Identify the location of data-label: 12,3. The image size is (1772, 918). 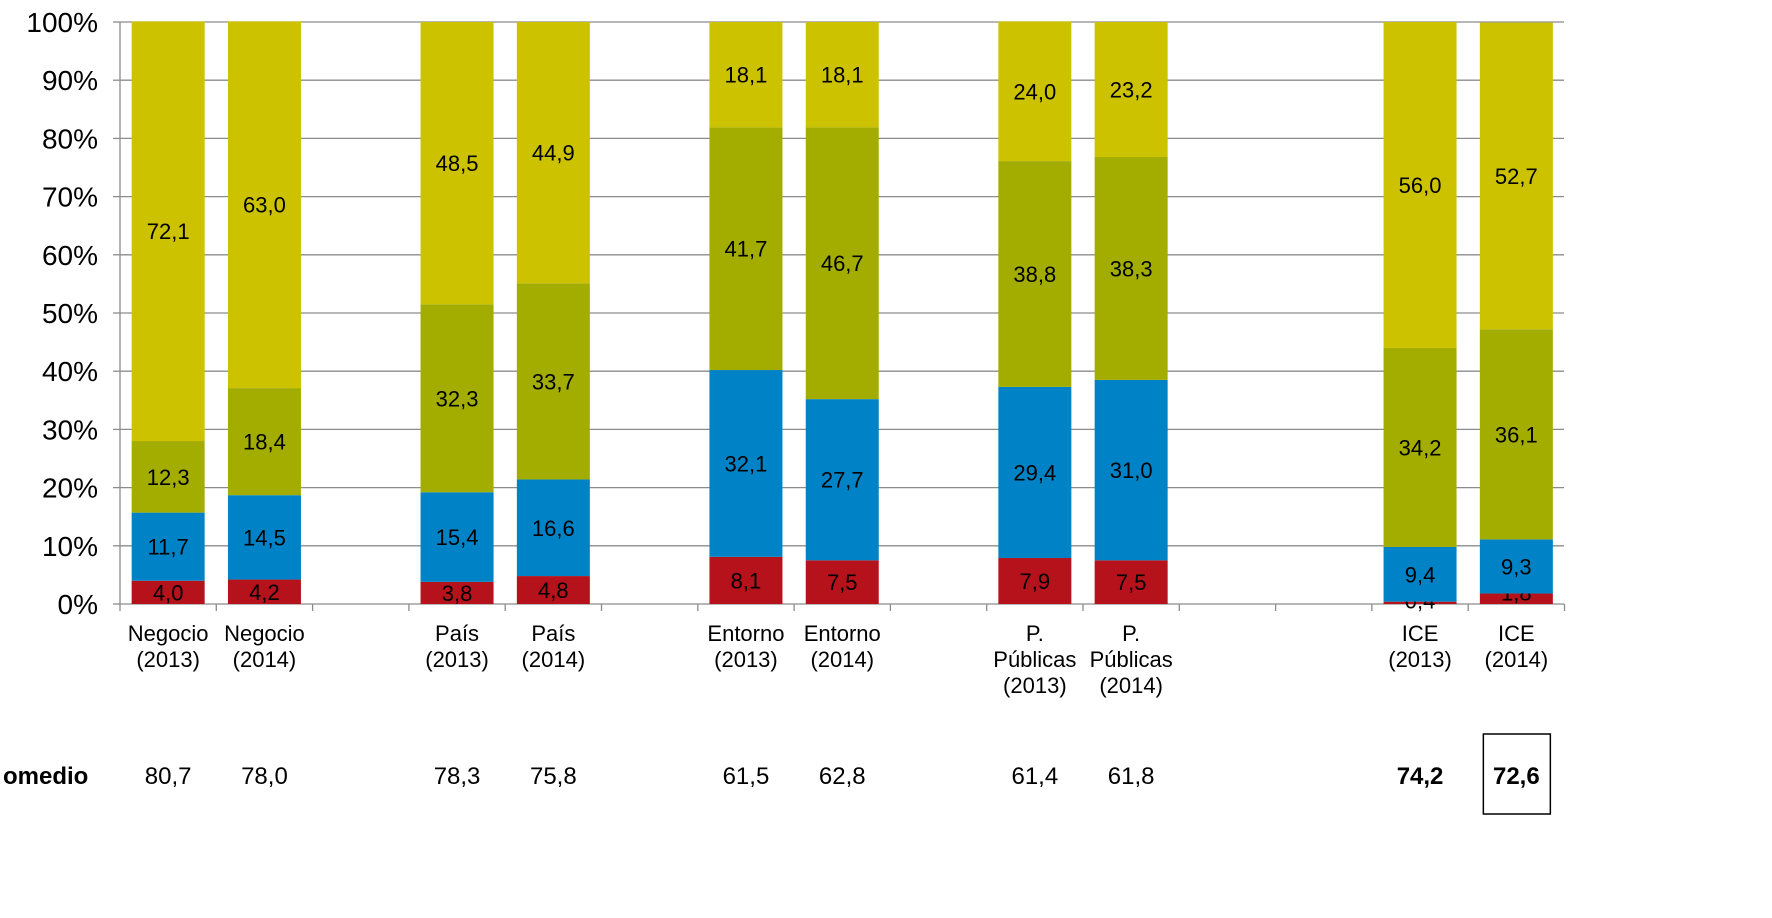
(168, 477).